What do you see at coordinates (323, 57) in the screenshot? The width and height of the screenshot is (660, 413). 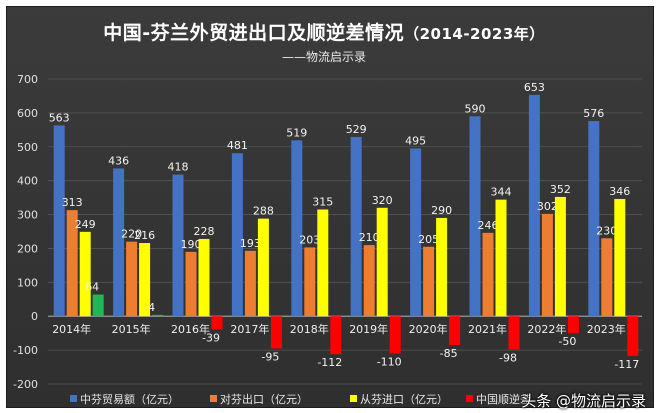 I see `chart-subtitle: ——物流启示录` at bounding box center [323, 57].